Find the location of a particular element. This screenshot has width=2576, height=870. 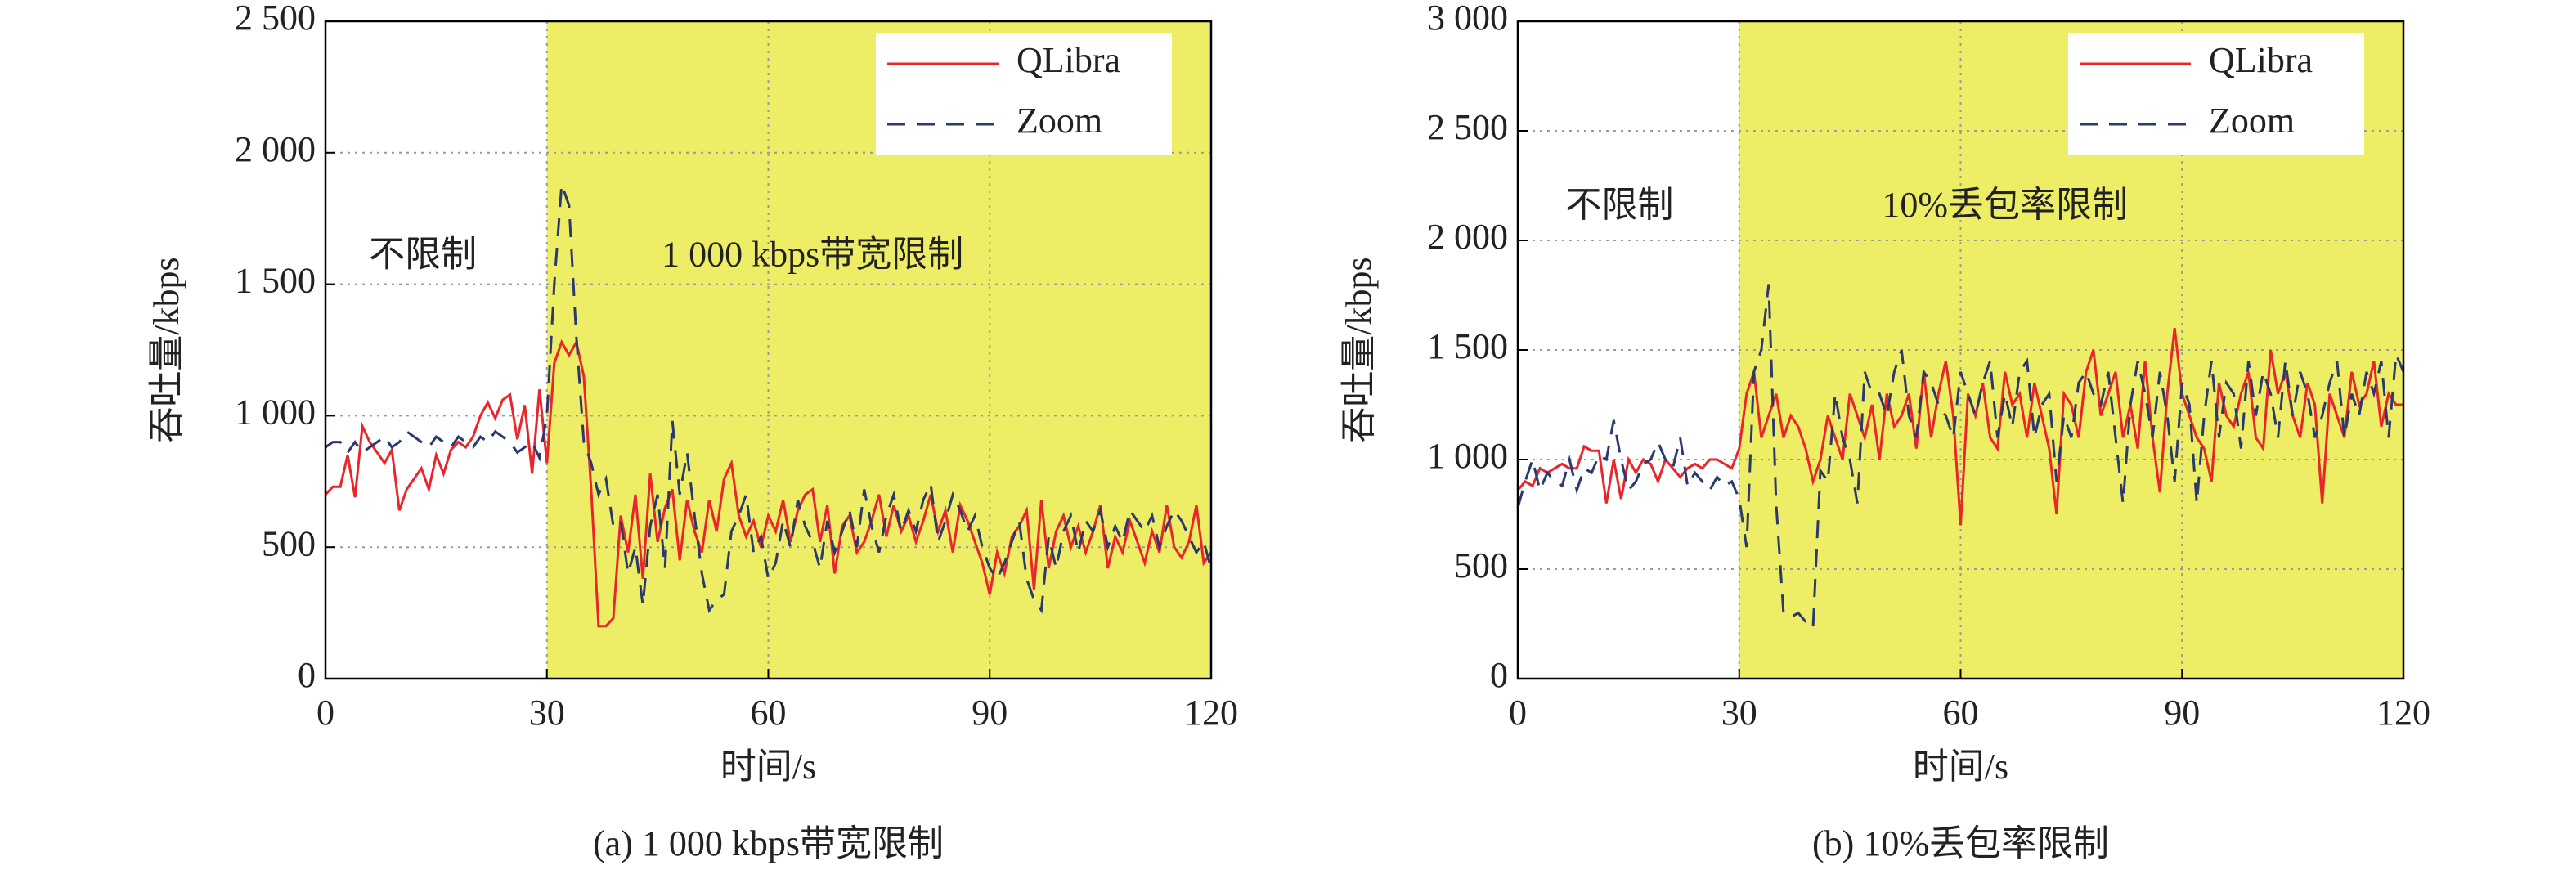

caption: (b) 10%丢包率限制 is located at coordinates (1961, 843).